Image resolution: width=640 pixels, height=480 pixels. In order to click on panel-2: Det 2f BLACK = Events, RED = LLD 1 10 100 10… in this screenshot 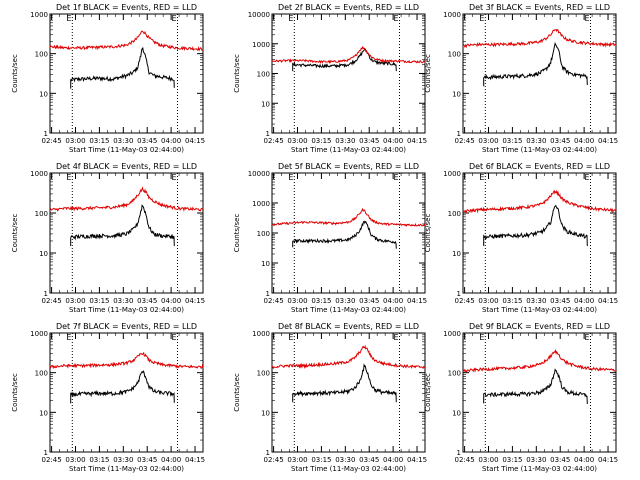, I will do `click(330, 78)`.